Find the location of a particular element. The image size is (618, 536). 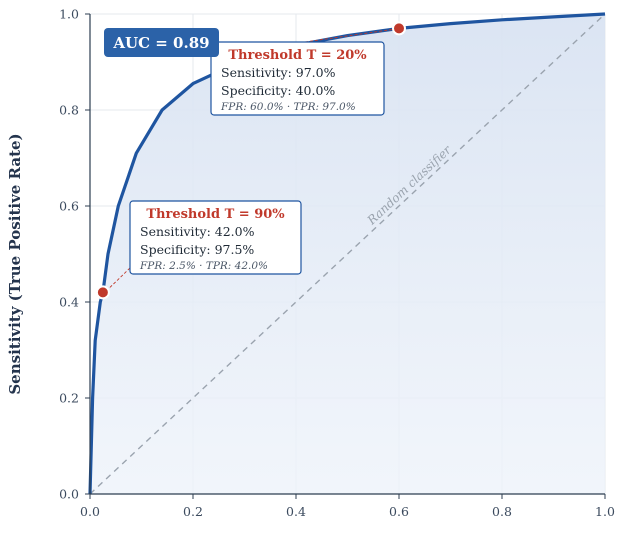

callout-note: FPR: 2.5% · TPR: 42.0% is located at coordinates (203, 266).